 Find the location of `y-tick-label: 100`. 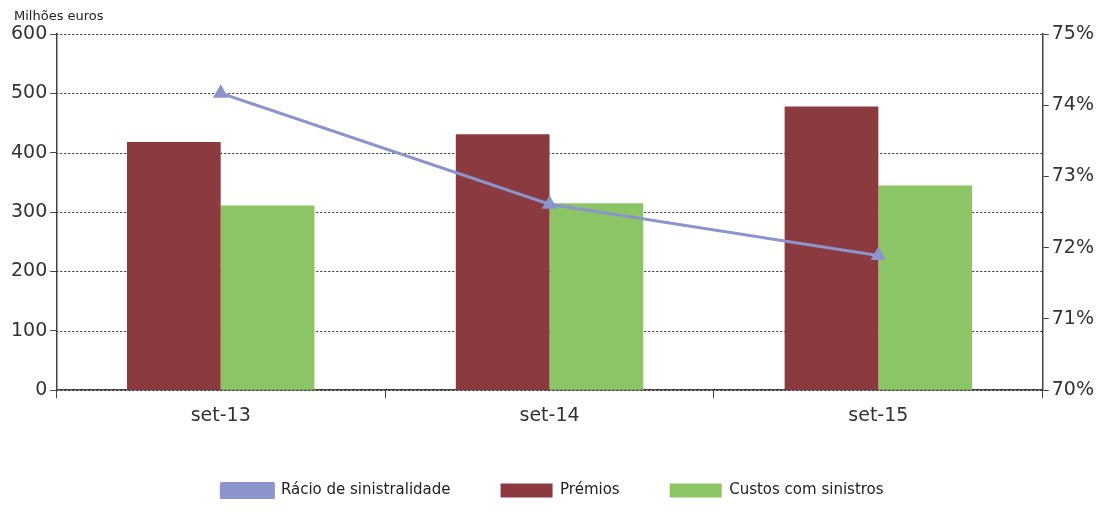

y-tick-label: 100 is located at coordinates (29, 328).